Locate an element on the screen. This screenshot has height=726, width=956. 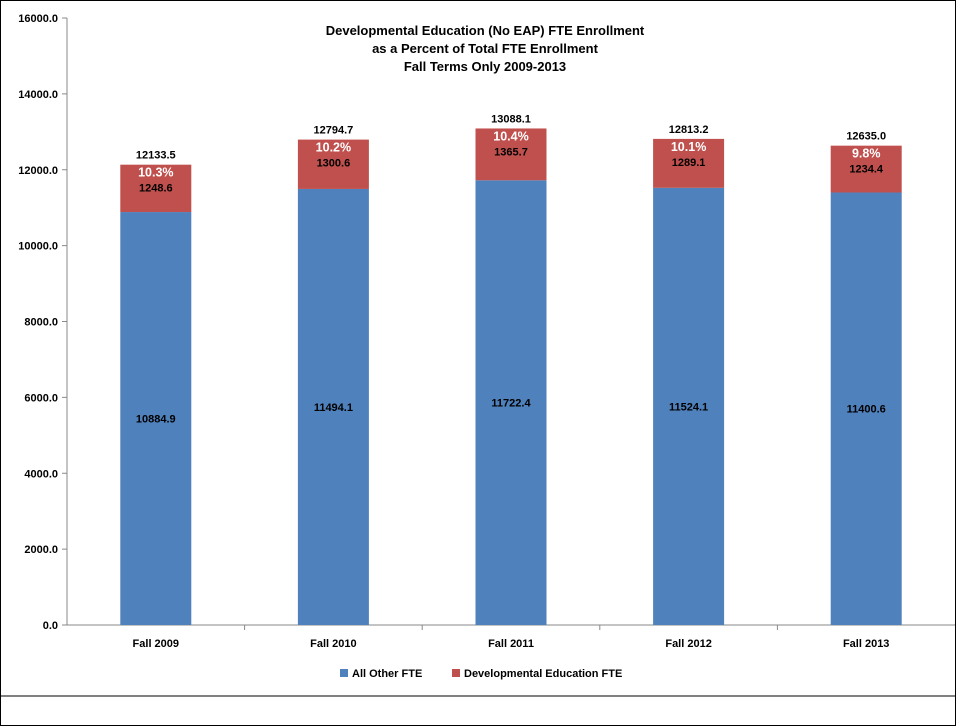
data-label-developmental-education-fte: 1300.6 is located at coordinates (334, 164).